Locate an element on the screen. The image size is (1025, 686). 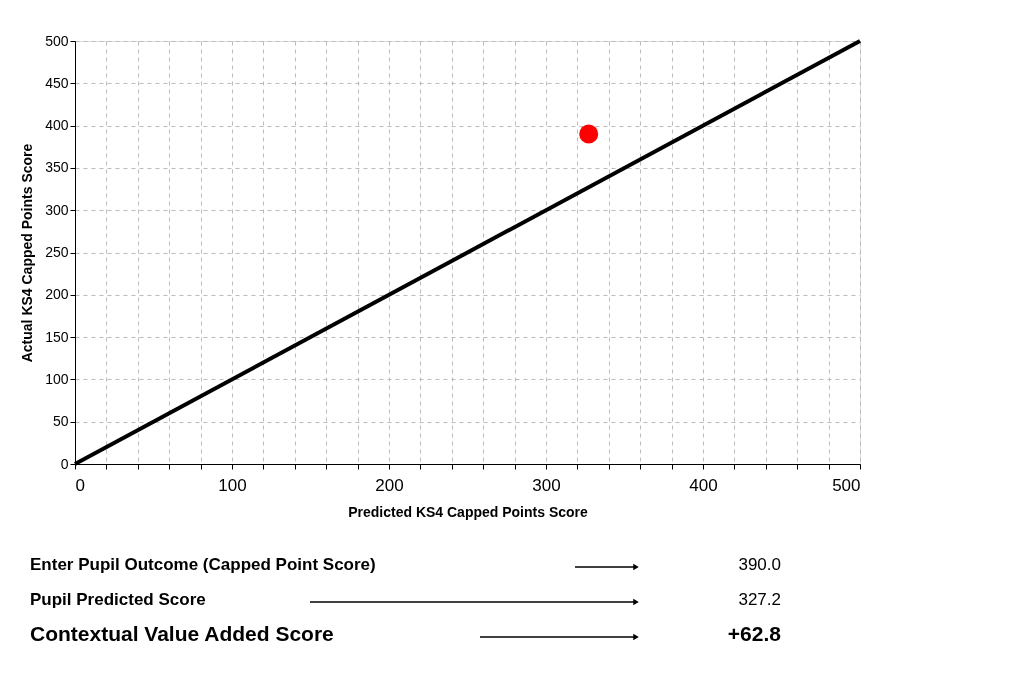
y-tick-label: 500 is located at coordinates (57, 40).